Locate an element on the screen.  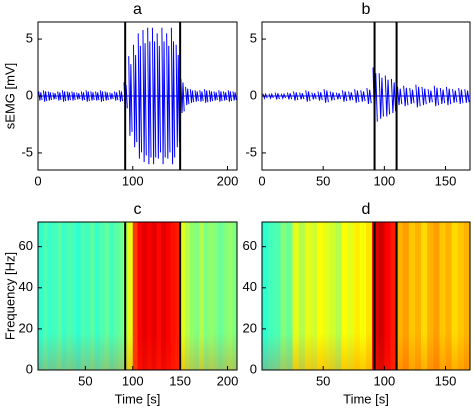
panel-title: c is located at coordinates (138, 209).